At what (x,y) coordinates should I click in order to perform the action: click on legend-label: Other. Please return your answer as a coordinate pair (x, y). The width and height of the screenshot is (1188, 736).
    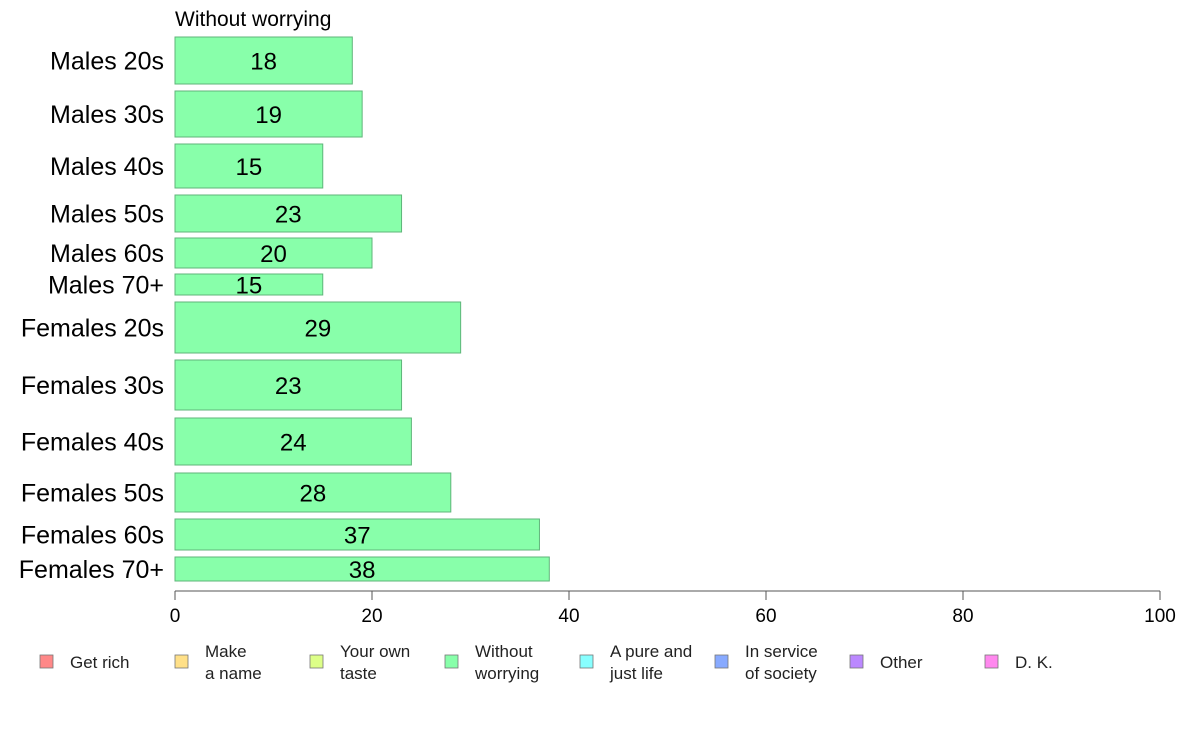
    Looking at the image, I should click on (901, 662).